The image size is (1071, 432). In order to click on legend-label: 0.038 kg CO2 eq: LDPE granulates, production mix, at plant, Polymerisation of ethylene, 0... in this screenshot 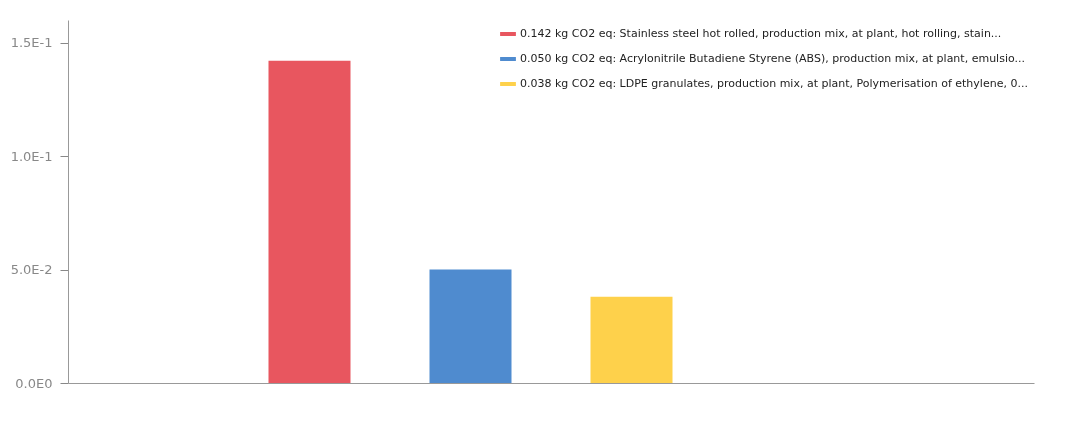, I will do `click(774, 83)`.